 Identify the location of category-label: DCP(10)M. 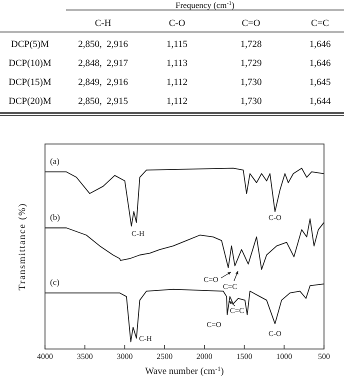
(30, 64).